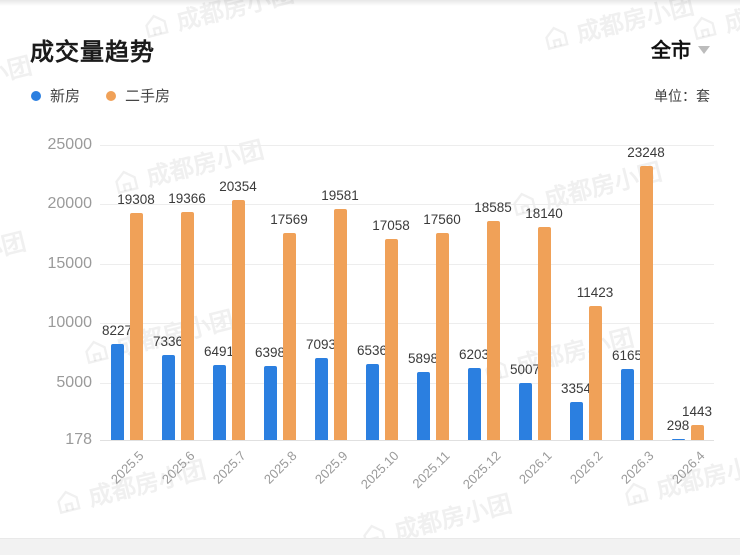  What do you see at coordinates (372, 351) in the screenshot?
I see `bar-value-label: 6536` at bounding box center [372, 351].